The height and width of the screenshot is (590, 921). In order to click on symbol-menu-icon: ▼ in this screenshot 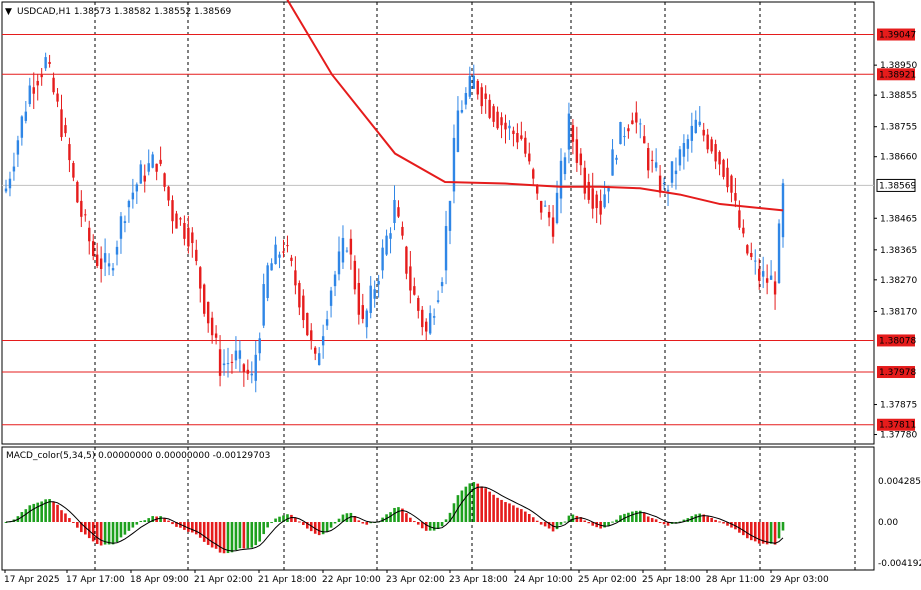, I will do `click(8, 12)`.